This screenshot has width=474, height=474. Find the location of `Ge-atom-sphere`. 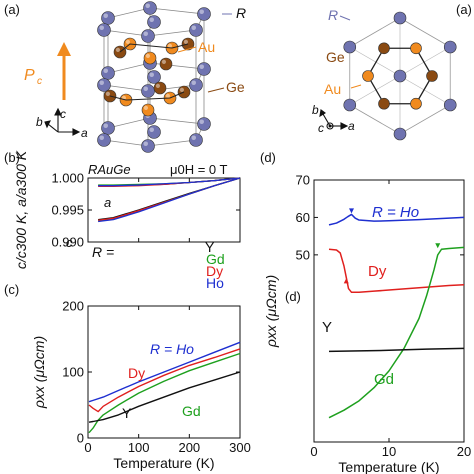

Ge-atom-sphere is located at coordinates (166, 64).